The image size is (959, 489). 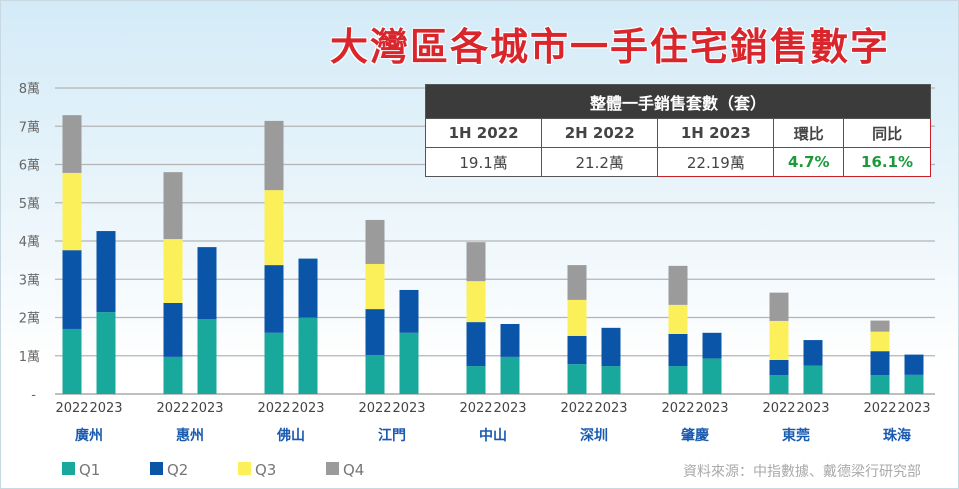 I want to click on x-category-label: 深圳, so click(x=594, y=435).